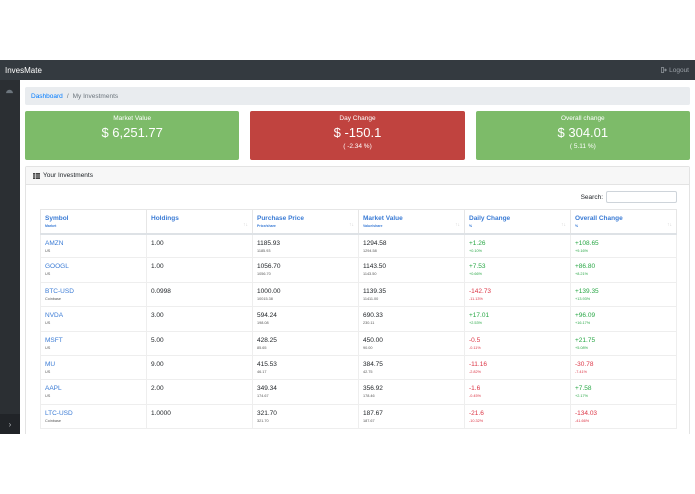 The height and width of the screenshot is (494, 695). What do you see at coordinates (161, 413) in the screenshot?
I see `holdings-value: 1.0000` at bounding box center [161, 413].